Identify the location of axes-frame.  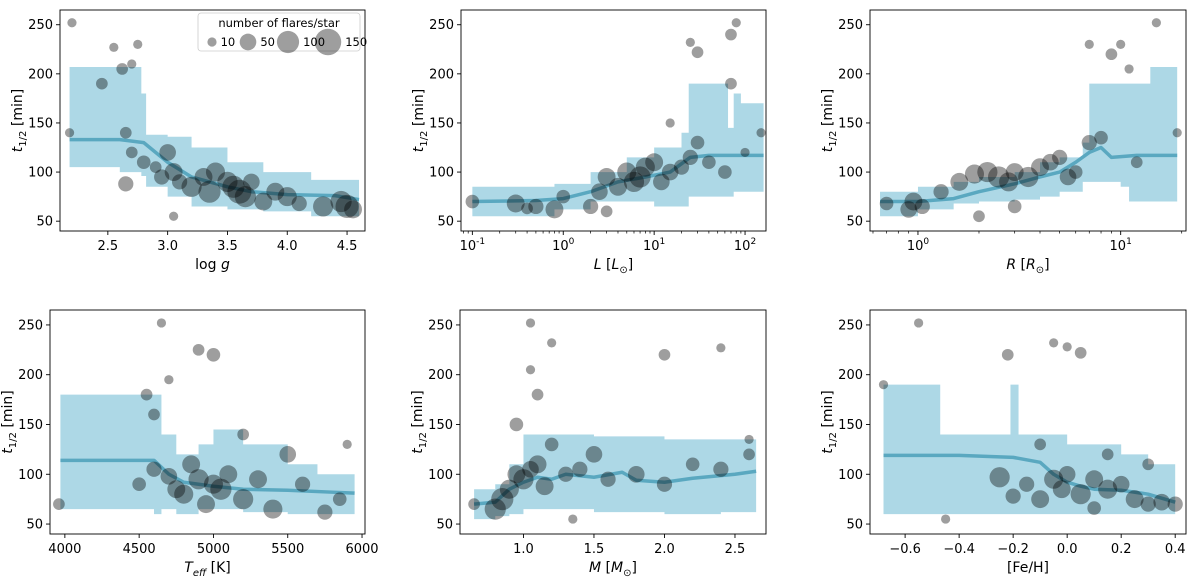
(613, 120).